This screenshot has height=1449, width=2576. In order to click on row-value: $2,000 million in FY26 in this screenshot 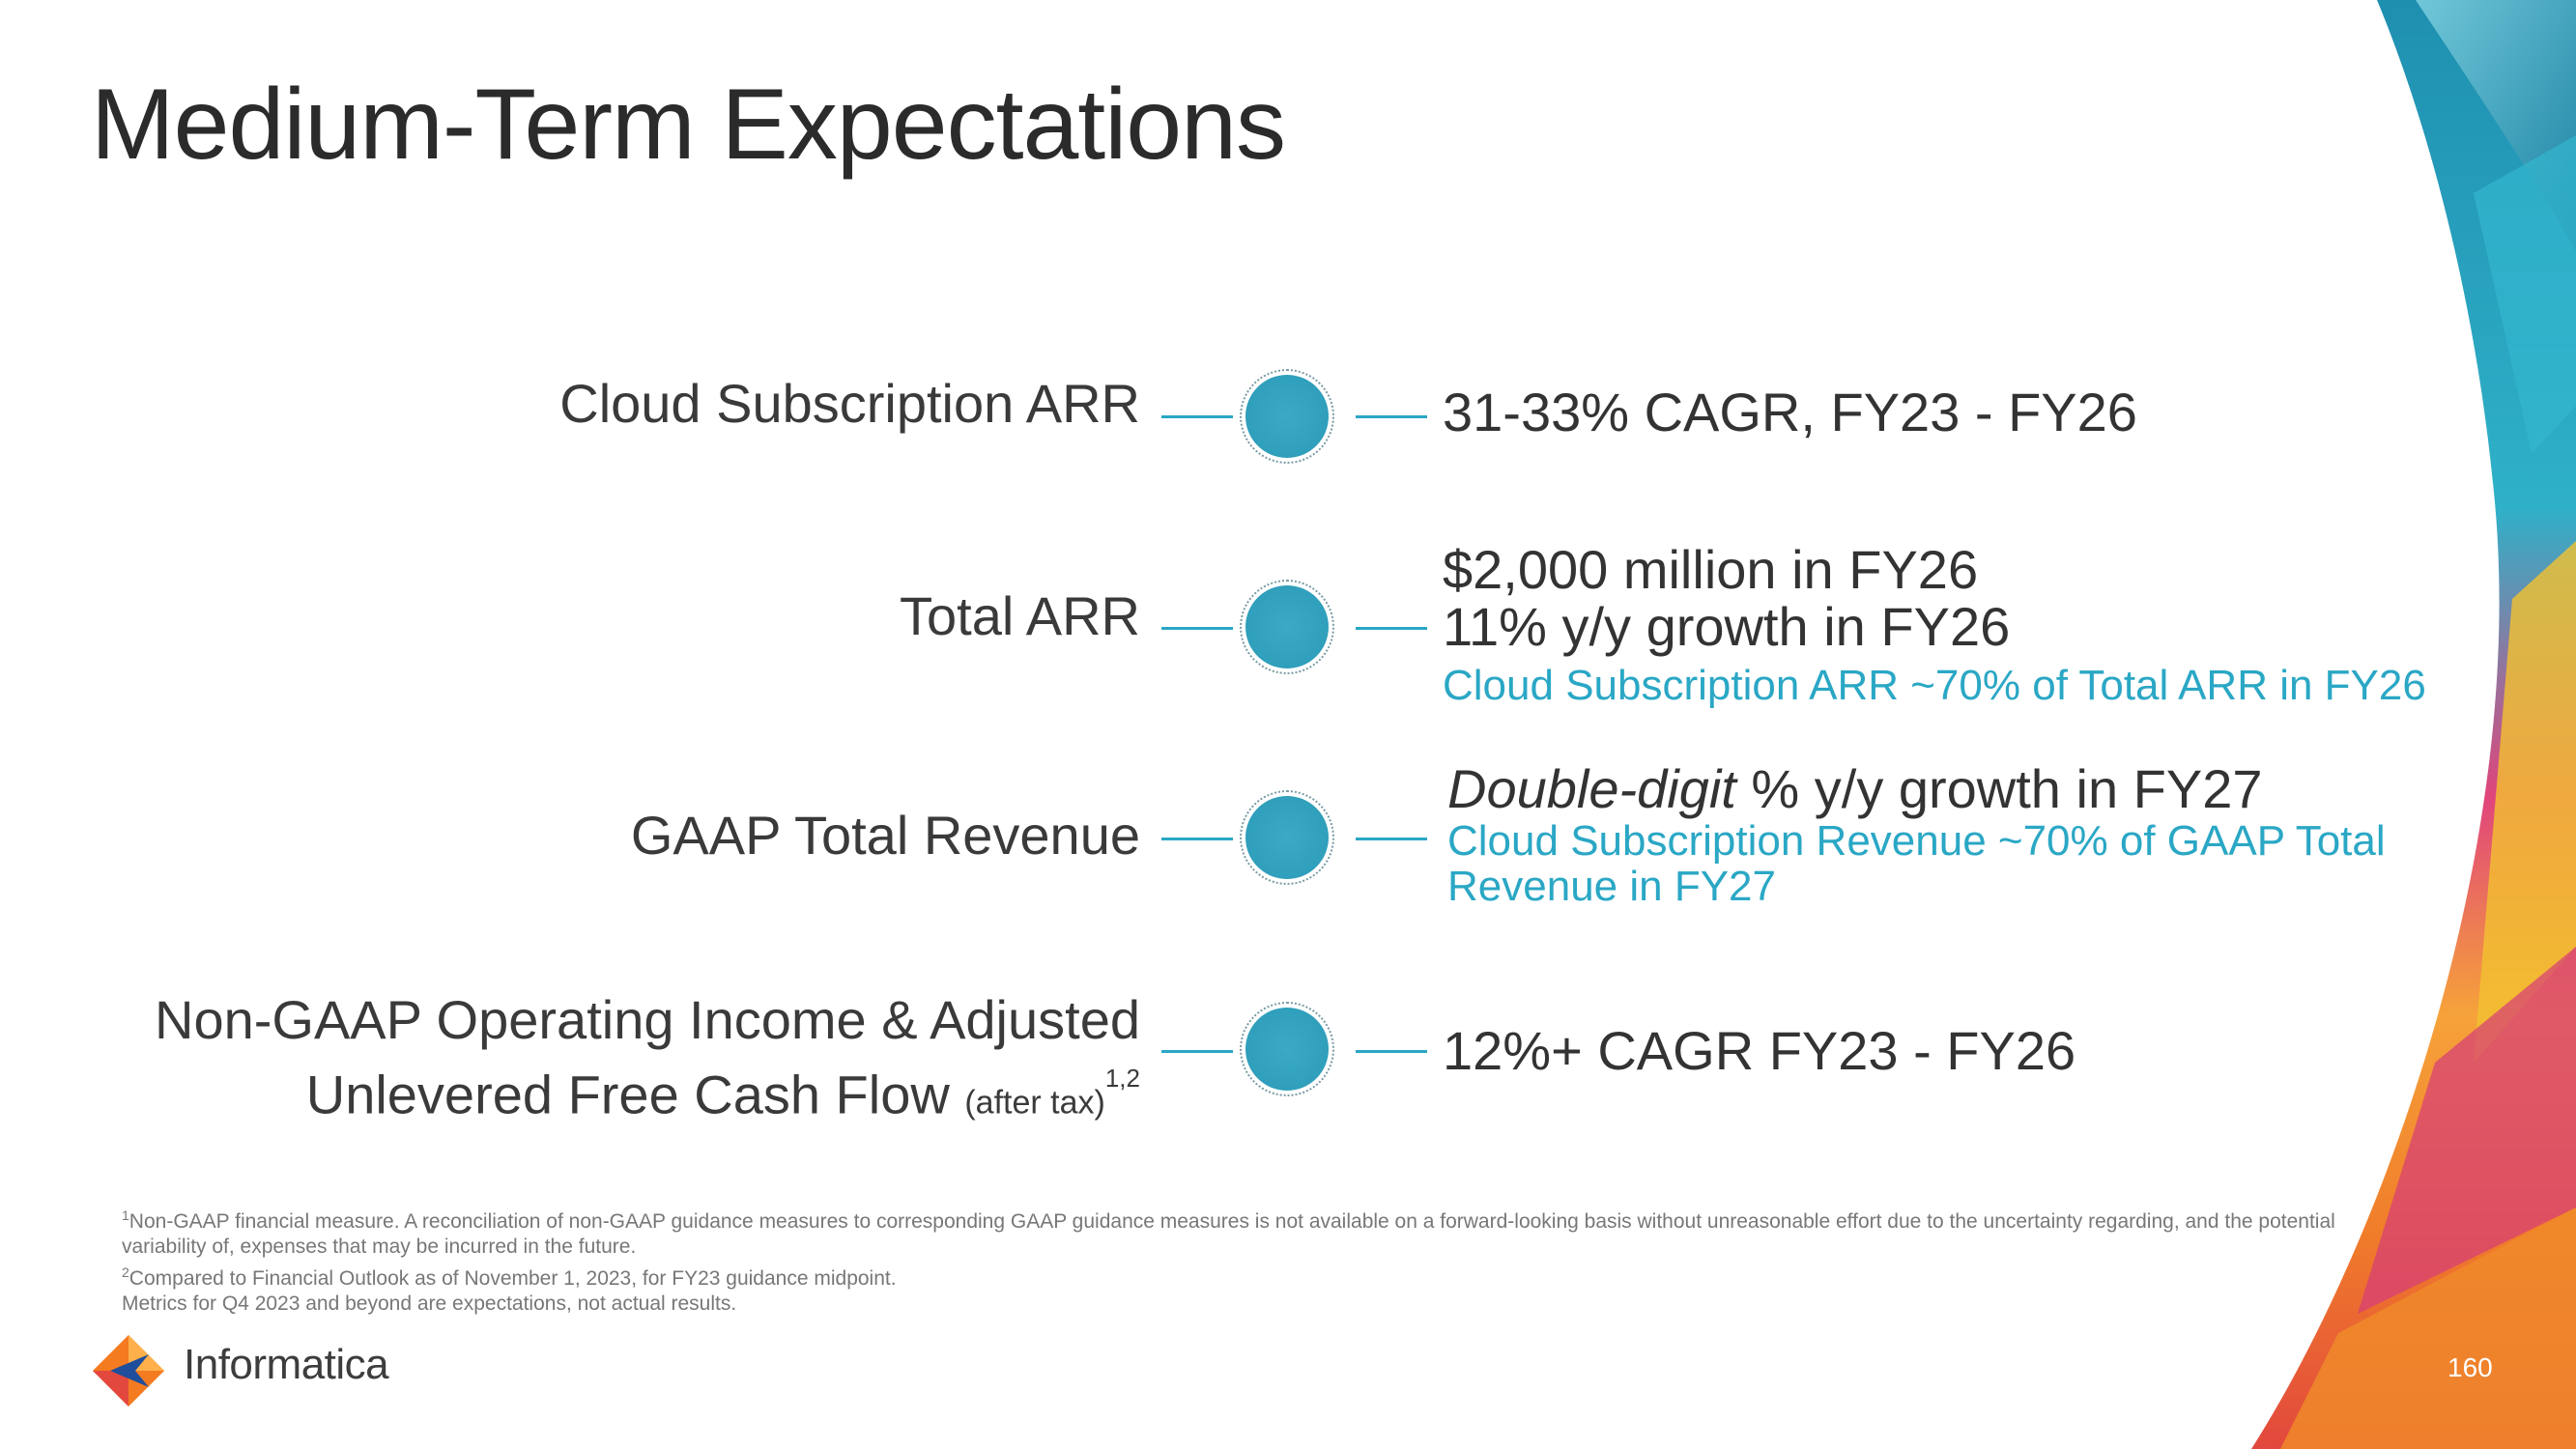, I will do `click(1711, 569)`.